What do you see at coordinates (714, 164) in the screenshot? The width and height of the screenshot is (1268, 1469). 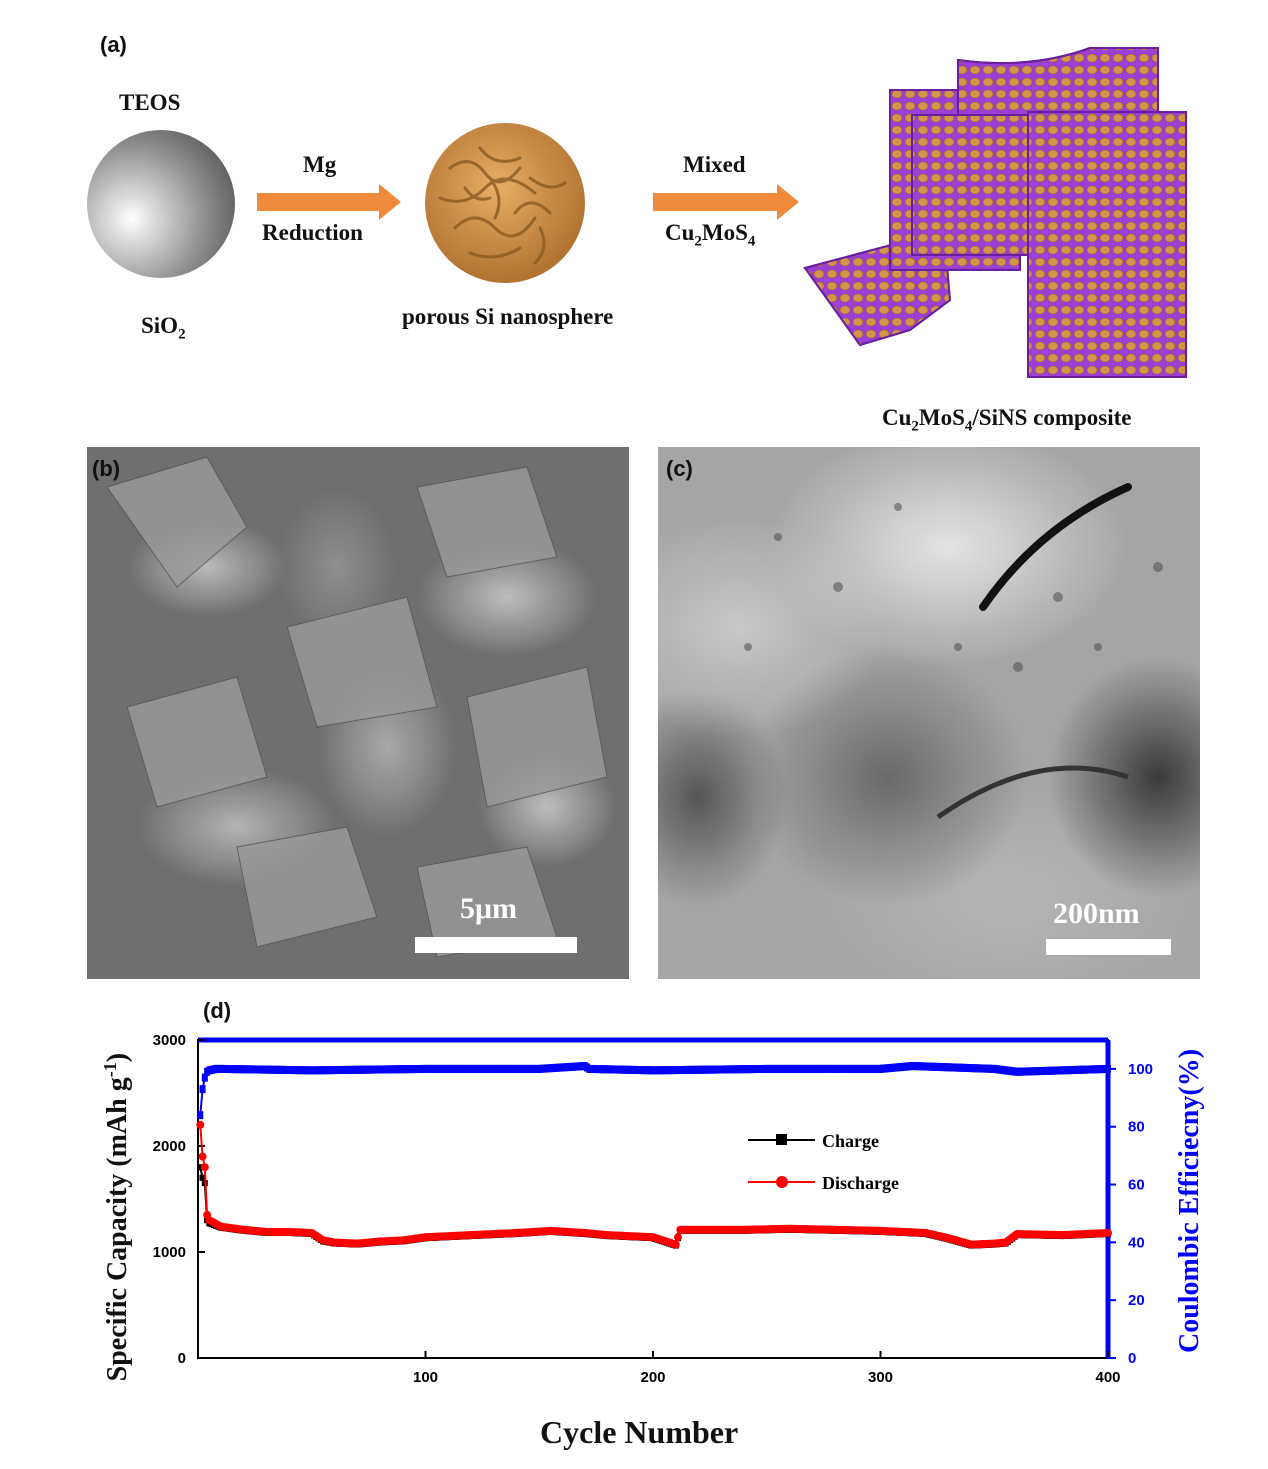 I see `arrow2-top-label: Mixed` at bounding box center [714, 164].